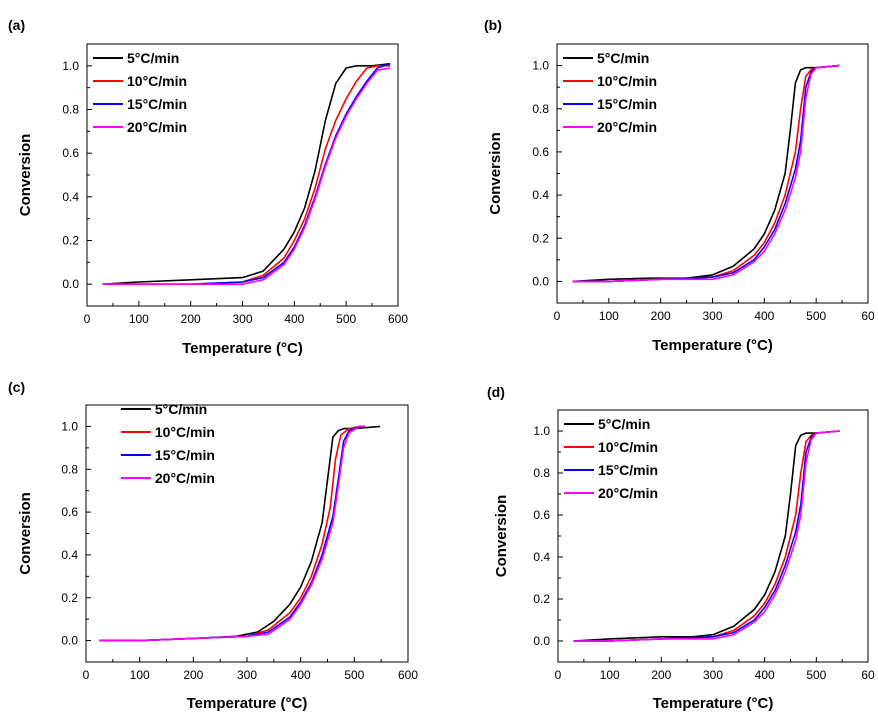 This screenshot has width=878, height=715. What do you see at coordinates (16, 25) in the screenshot?
I see `panel-label: (a)` at bounding box center [16, 25].